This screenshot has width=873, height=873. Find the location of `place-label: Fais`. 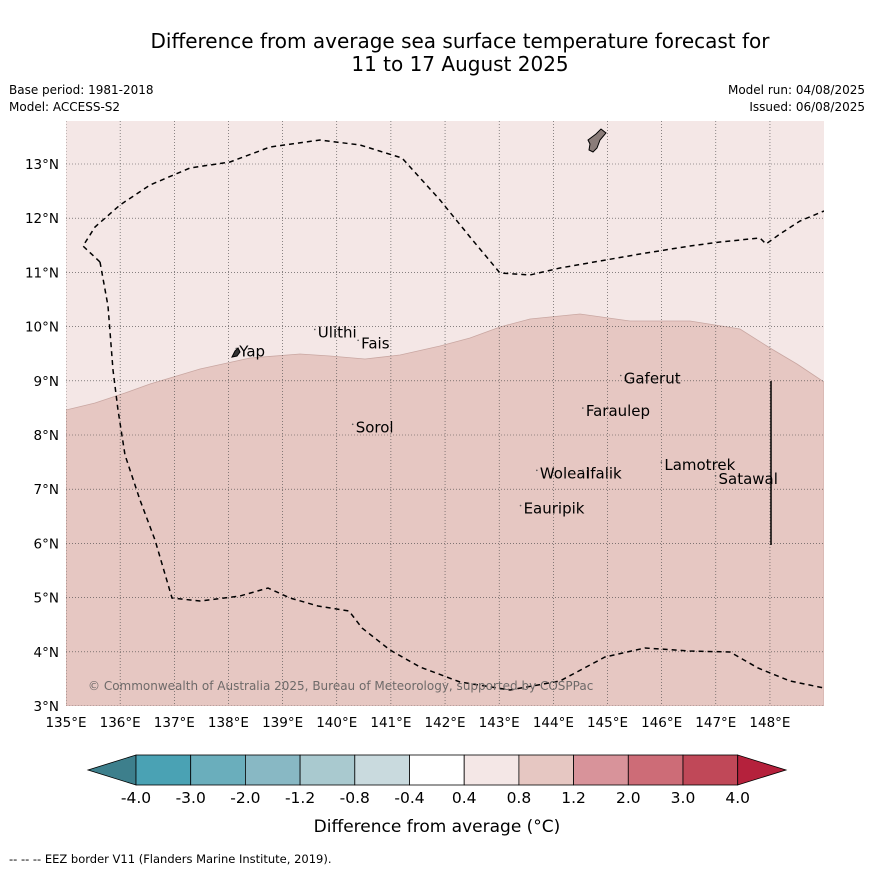

place-label: Fais is located at coordinates (375, 343).